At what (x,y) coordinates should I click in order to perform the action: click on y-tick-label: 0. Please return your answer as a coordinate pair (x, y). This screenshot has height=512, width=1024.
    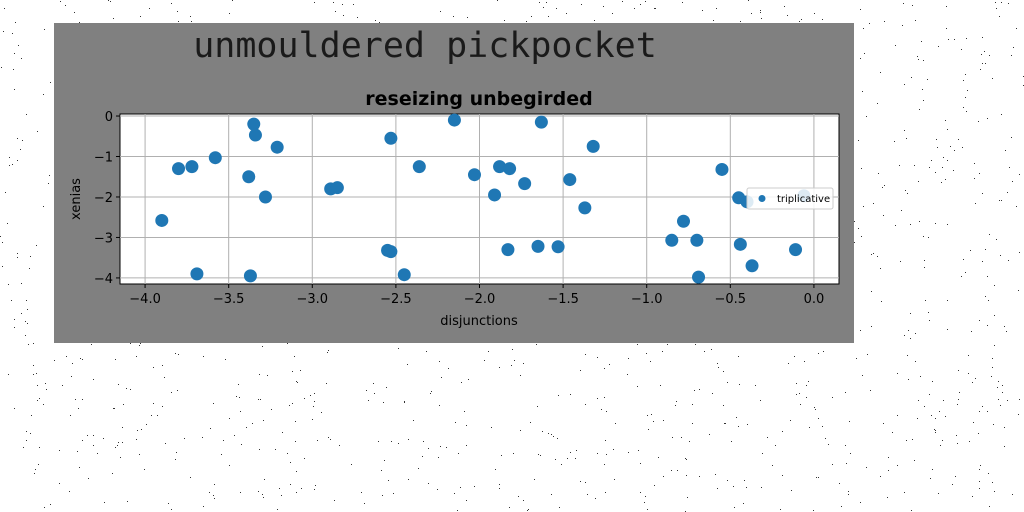
    Looking at the image, I should click on (109, 117).